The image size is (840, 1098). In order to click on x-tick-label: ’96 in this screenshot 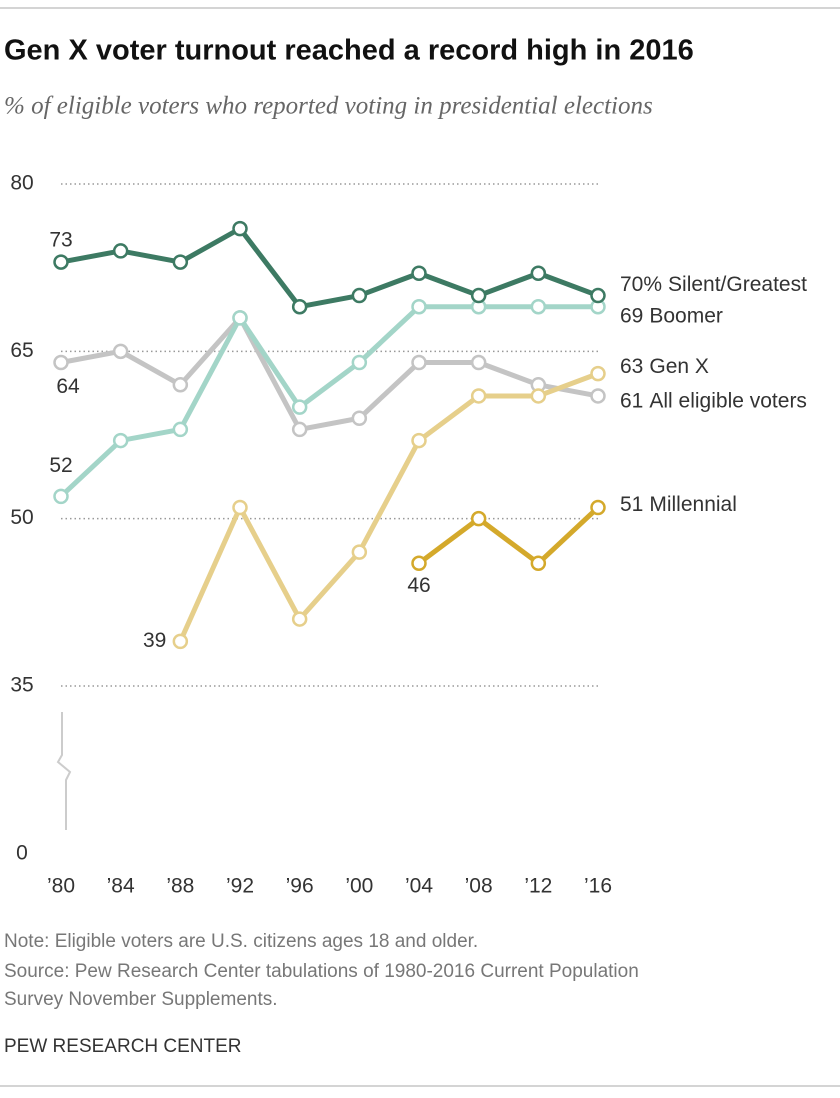, I will do `click(300, 886)`.